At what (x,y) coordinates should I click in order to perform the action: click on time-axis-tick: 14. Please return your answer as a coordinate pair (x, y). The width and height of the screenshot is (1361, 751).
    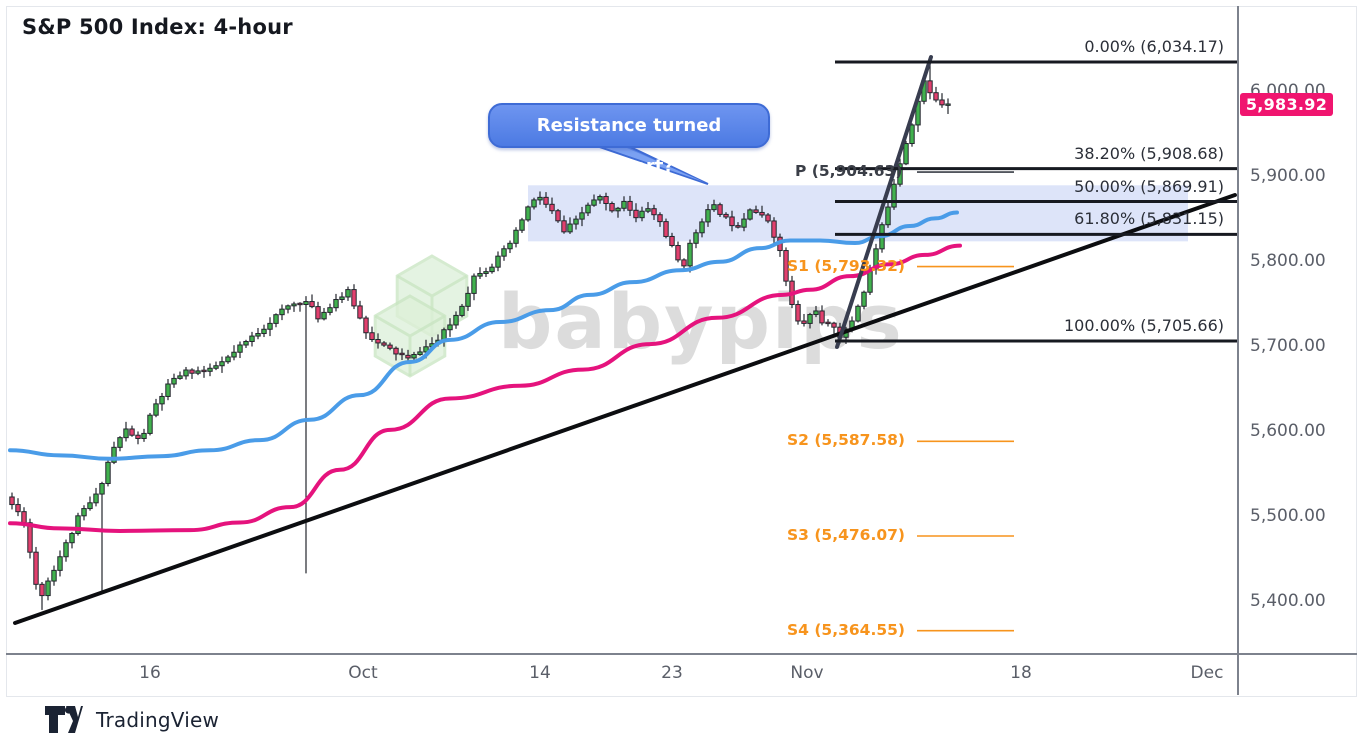
    Looking at the image, I should click on (540, 673).